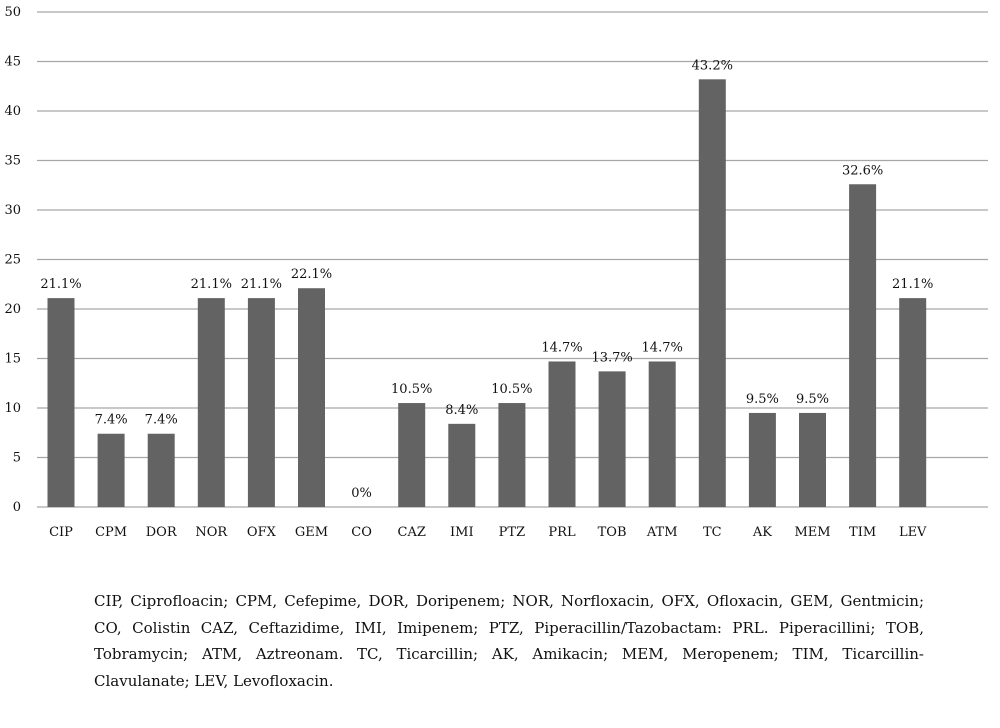 This screenshot has height=728, width=1000. Describe the element at coordinates (862, 532) in the screenshot. I see `x-tick-label: TIM` at that location.